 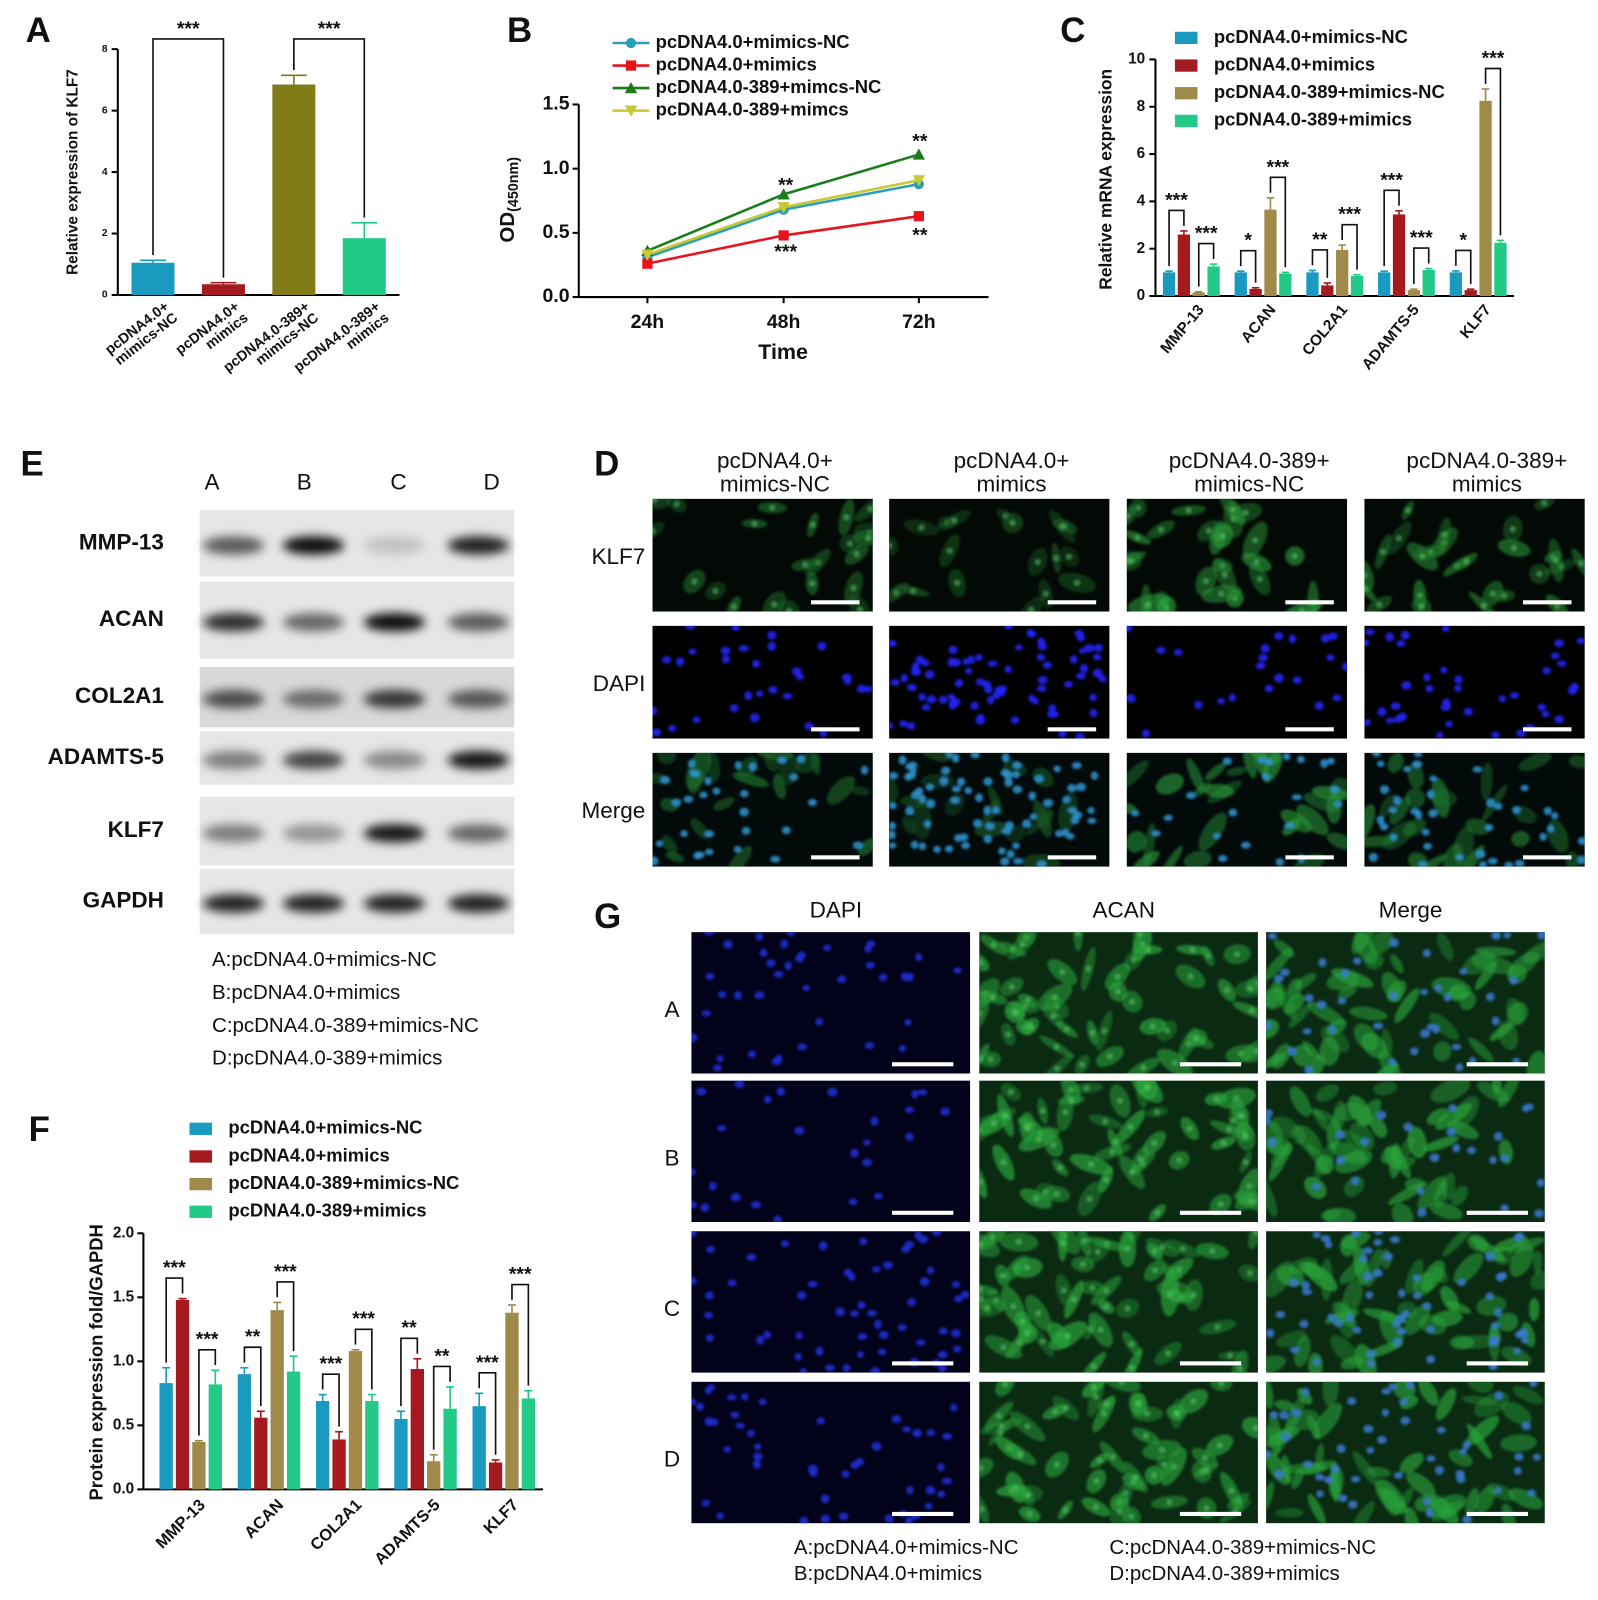 What do you see at coordinates (345, 1025) in the screenshot?
I see `group-key: C:pcDNA4.0-389+mimics-NC` at bounding box center [345, 1025].